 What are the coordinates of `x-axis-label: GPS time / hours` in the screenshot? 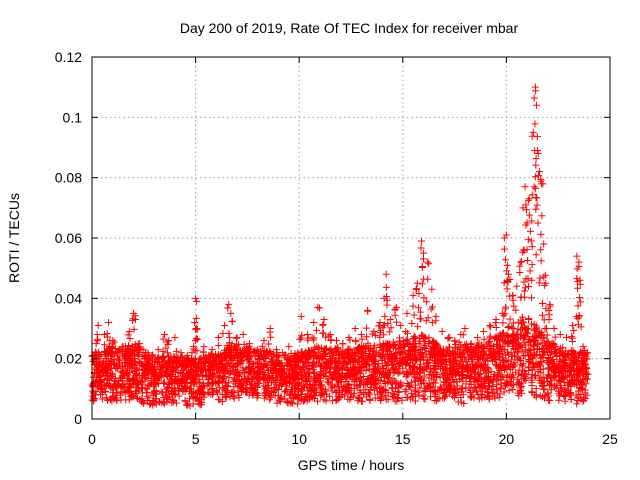 It's located at (351, 465).